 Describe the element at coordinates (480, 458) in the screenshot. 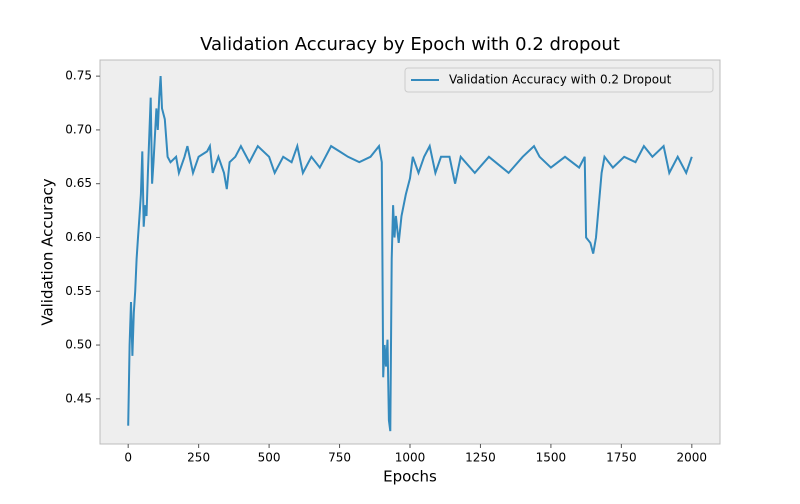

I see `x-tick-label: 1250` at that location.